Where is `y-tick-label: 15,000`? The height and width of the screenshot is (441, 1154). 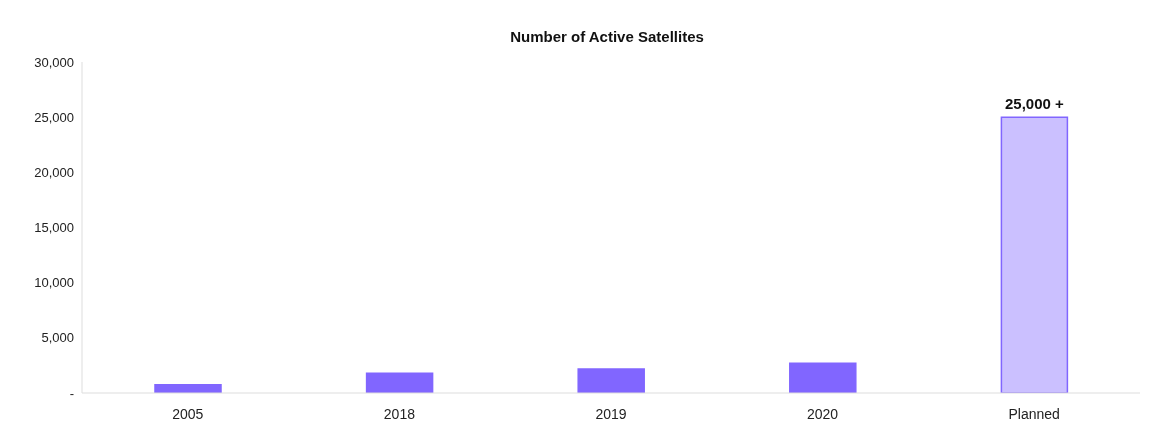 y-tick-label: 15,000 is located at coordinates (54, 228).